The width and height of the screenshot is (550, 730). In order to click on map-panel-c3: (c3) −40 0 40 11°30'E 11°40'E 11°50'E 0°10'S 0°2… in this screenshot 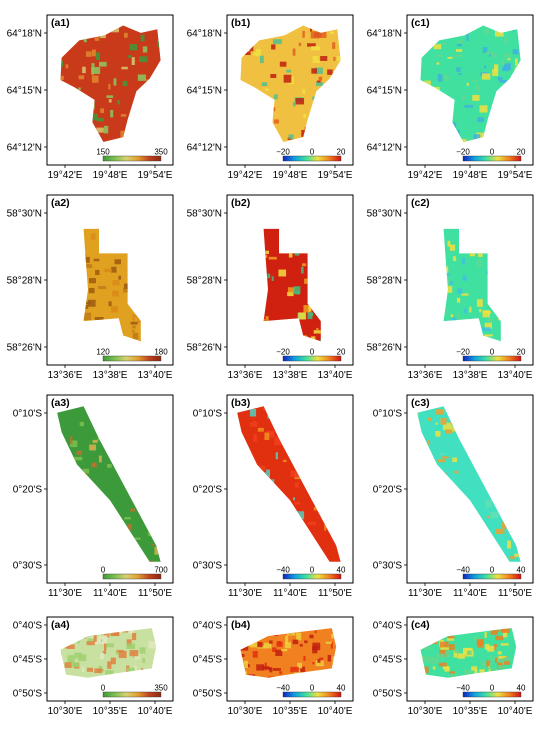, I will do `click(453, 496)`.